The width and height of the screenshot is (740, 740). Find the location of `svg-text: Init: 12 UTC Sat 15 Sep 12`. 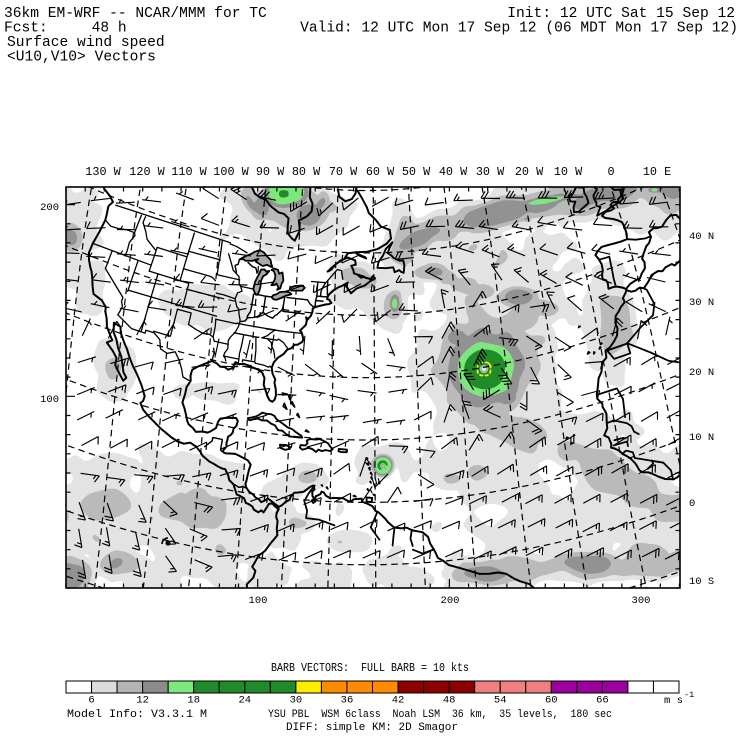

svg-text: Init: 12 UTC Sat 15 Sep 12 is located at coordinates (621, 14).